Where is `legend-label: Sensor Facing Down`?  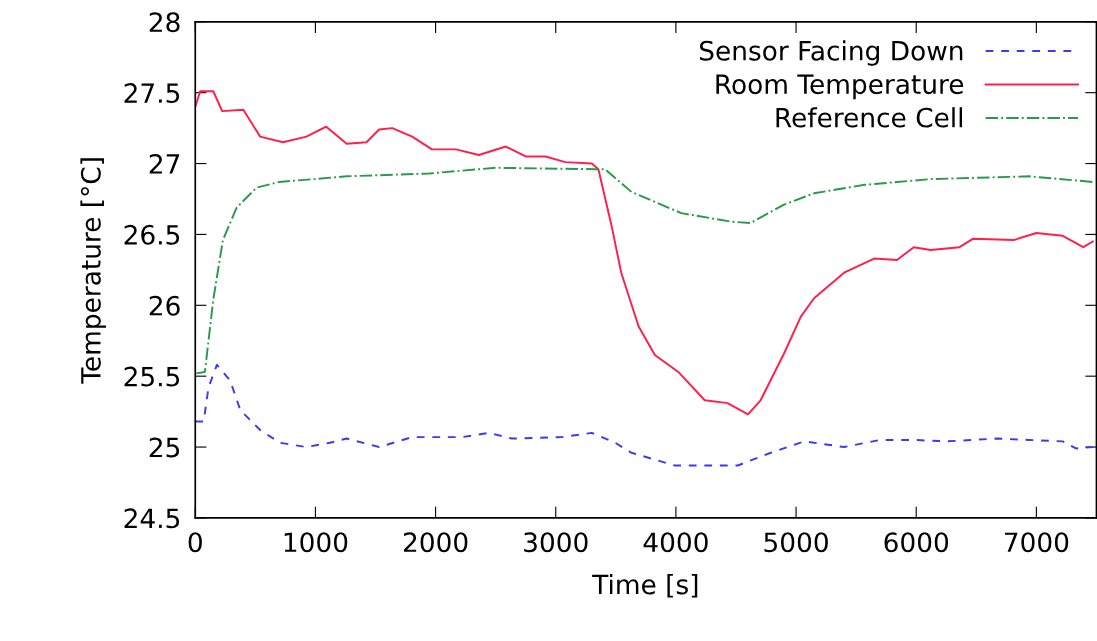
legend-label: Sensor Facing Down is located at coordinates (831, 53).